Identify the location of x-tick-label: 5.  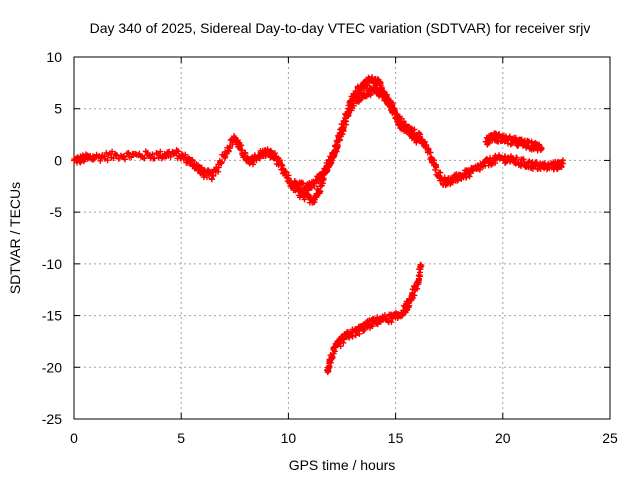
(181, 438).